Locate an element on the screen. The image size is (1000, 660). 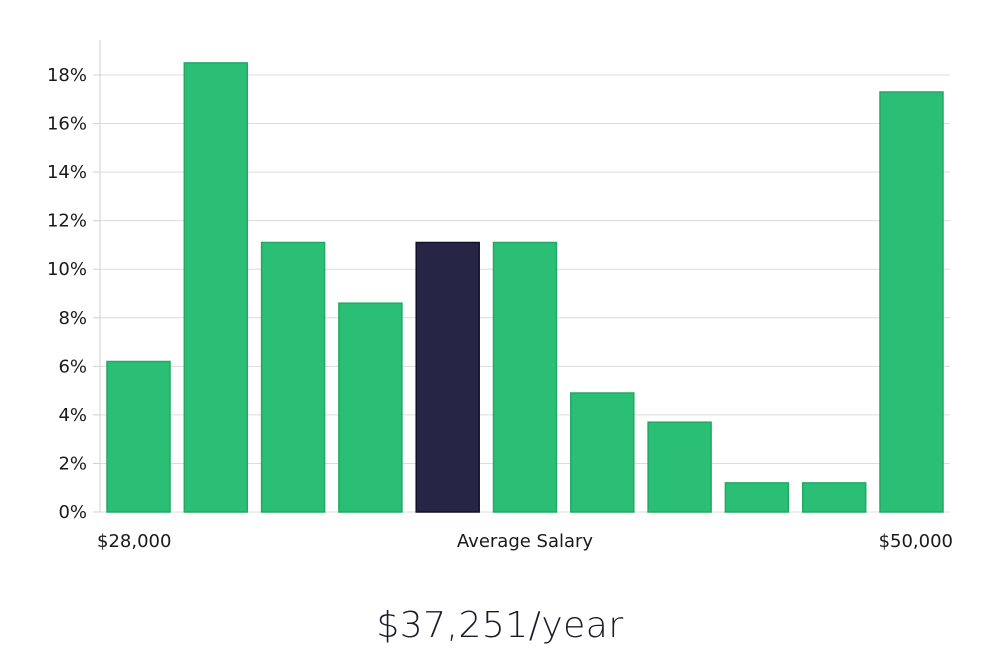
y-tick-label: 14% is located at coordinates (67, 172).